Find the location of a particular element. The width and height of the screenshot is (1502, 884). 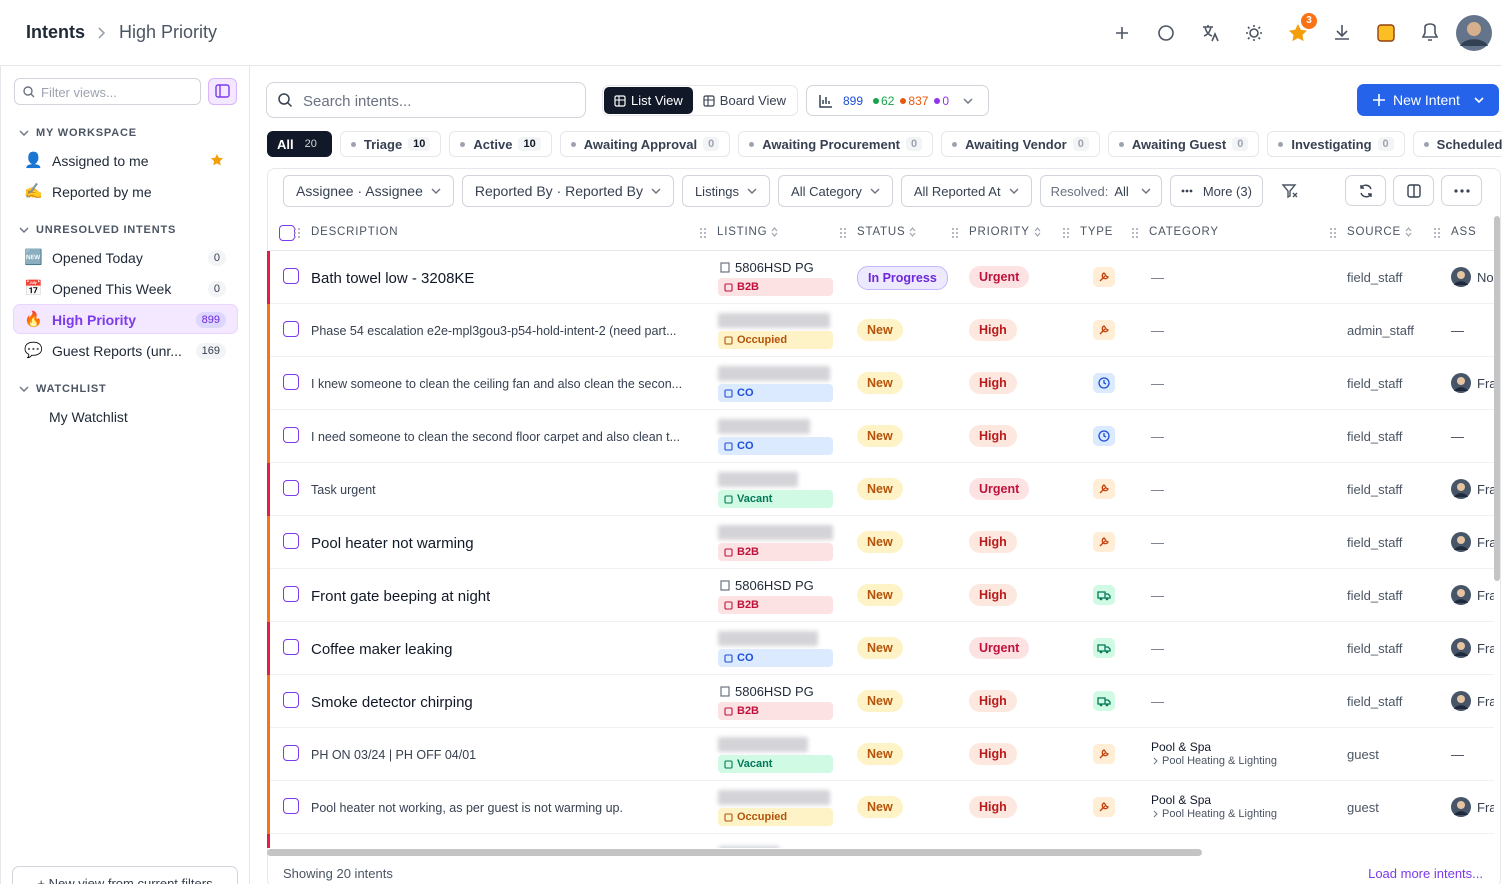

new-intent-button: New Intent is located at coordinates (1428, 100).